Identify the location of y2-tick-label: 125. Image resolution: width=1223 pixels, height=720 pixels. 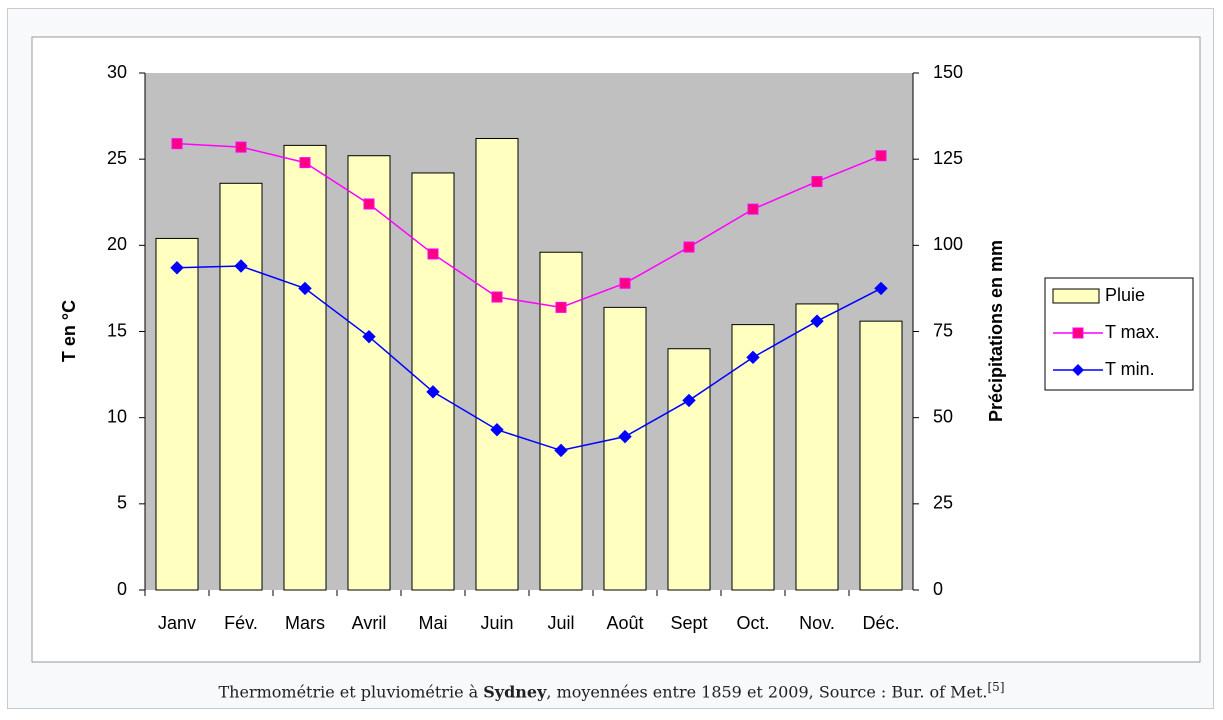
(948, 158).